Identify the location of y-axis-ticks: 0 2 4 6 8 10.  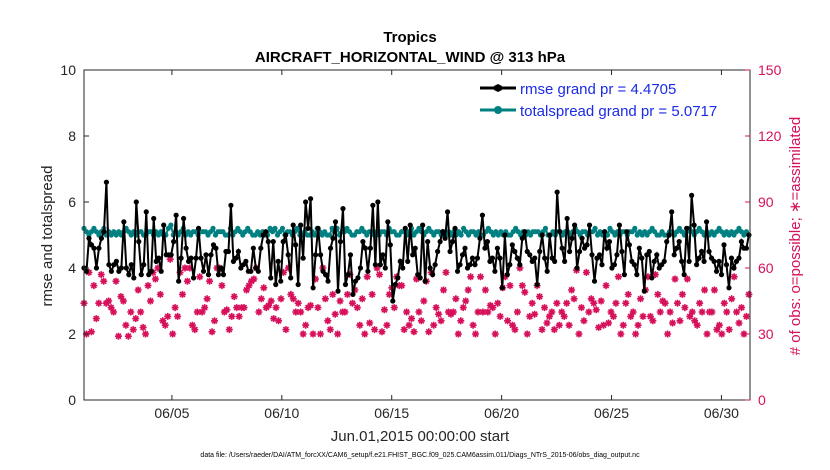
(74, 235).